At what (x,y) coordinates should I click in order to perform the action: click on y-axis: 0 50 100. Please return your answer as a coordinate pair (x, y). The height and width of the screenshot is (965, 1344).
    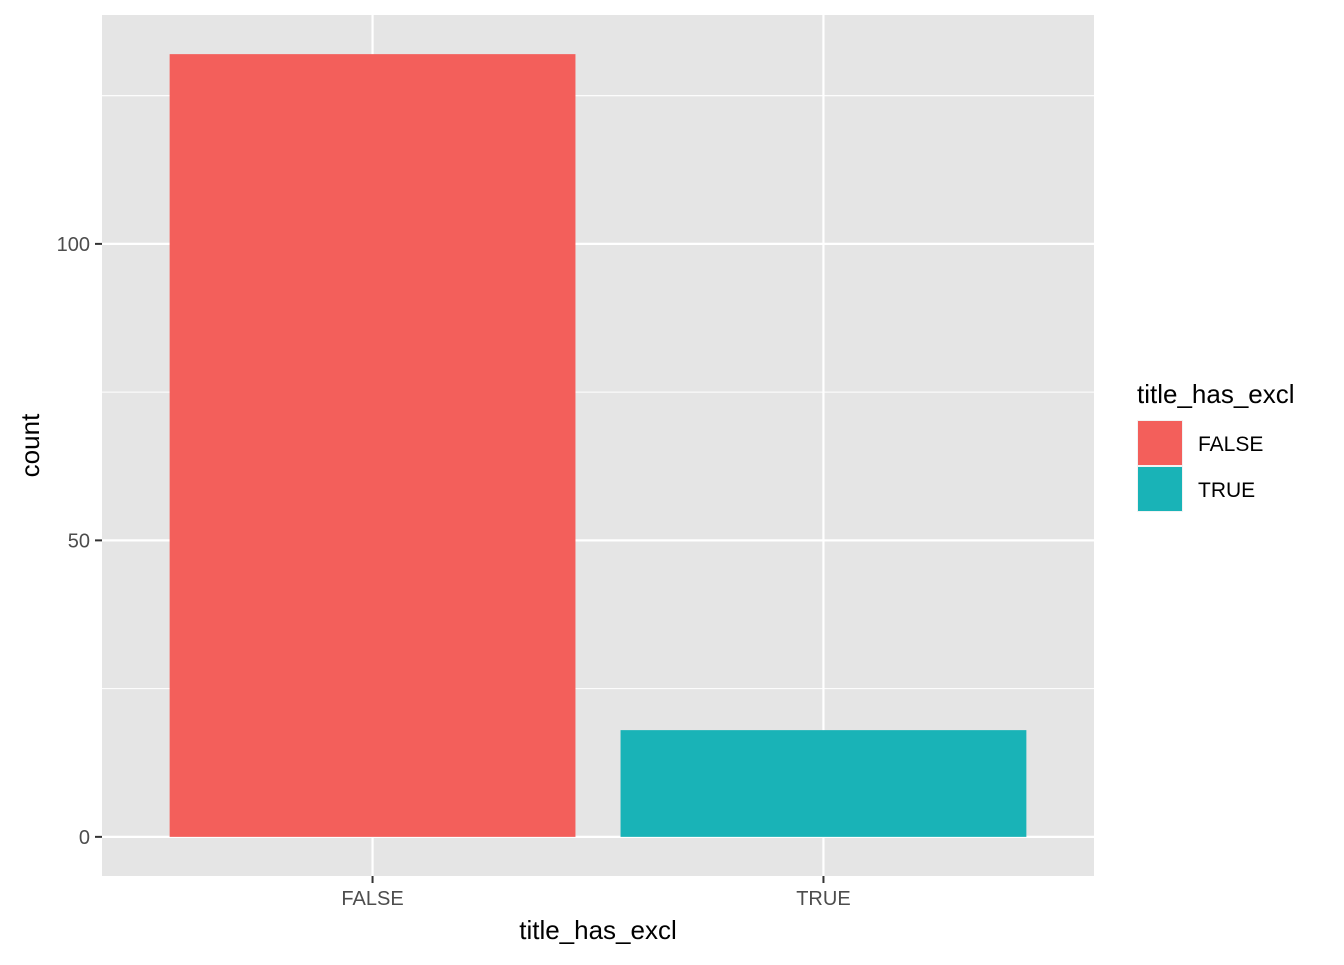
    Looking at the image, I should click on (79, 541).